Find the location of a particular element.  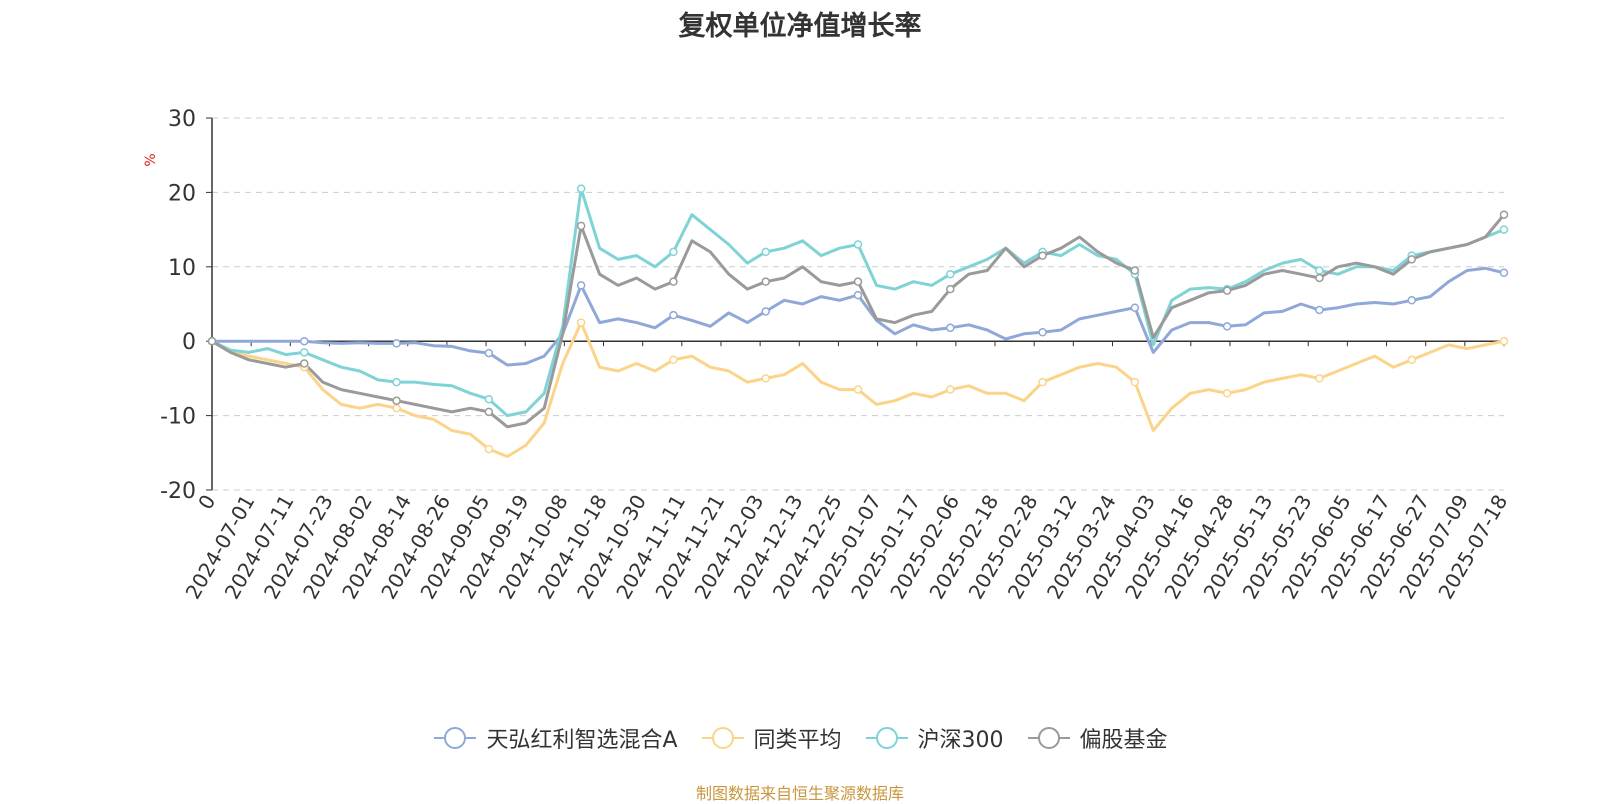

legend-label: 偏股基金 is located at coordinates (1123, 740).